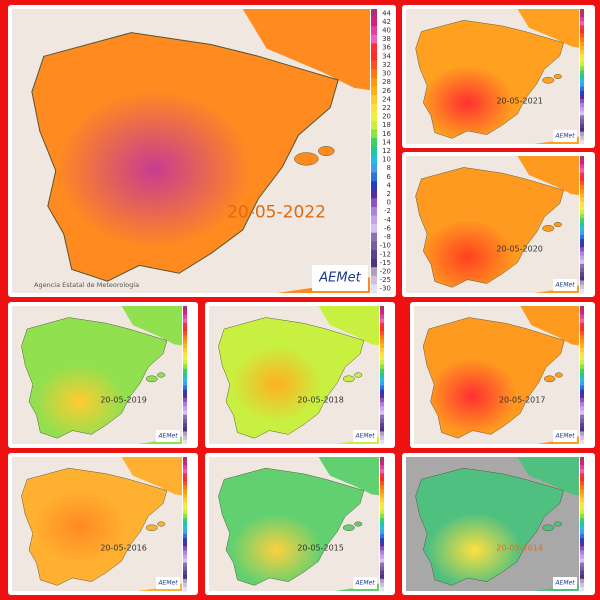 The image size is (600, 600). I want to click on legend-tick: -8, so click(387, 237).